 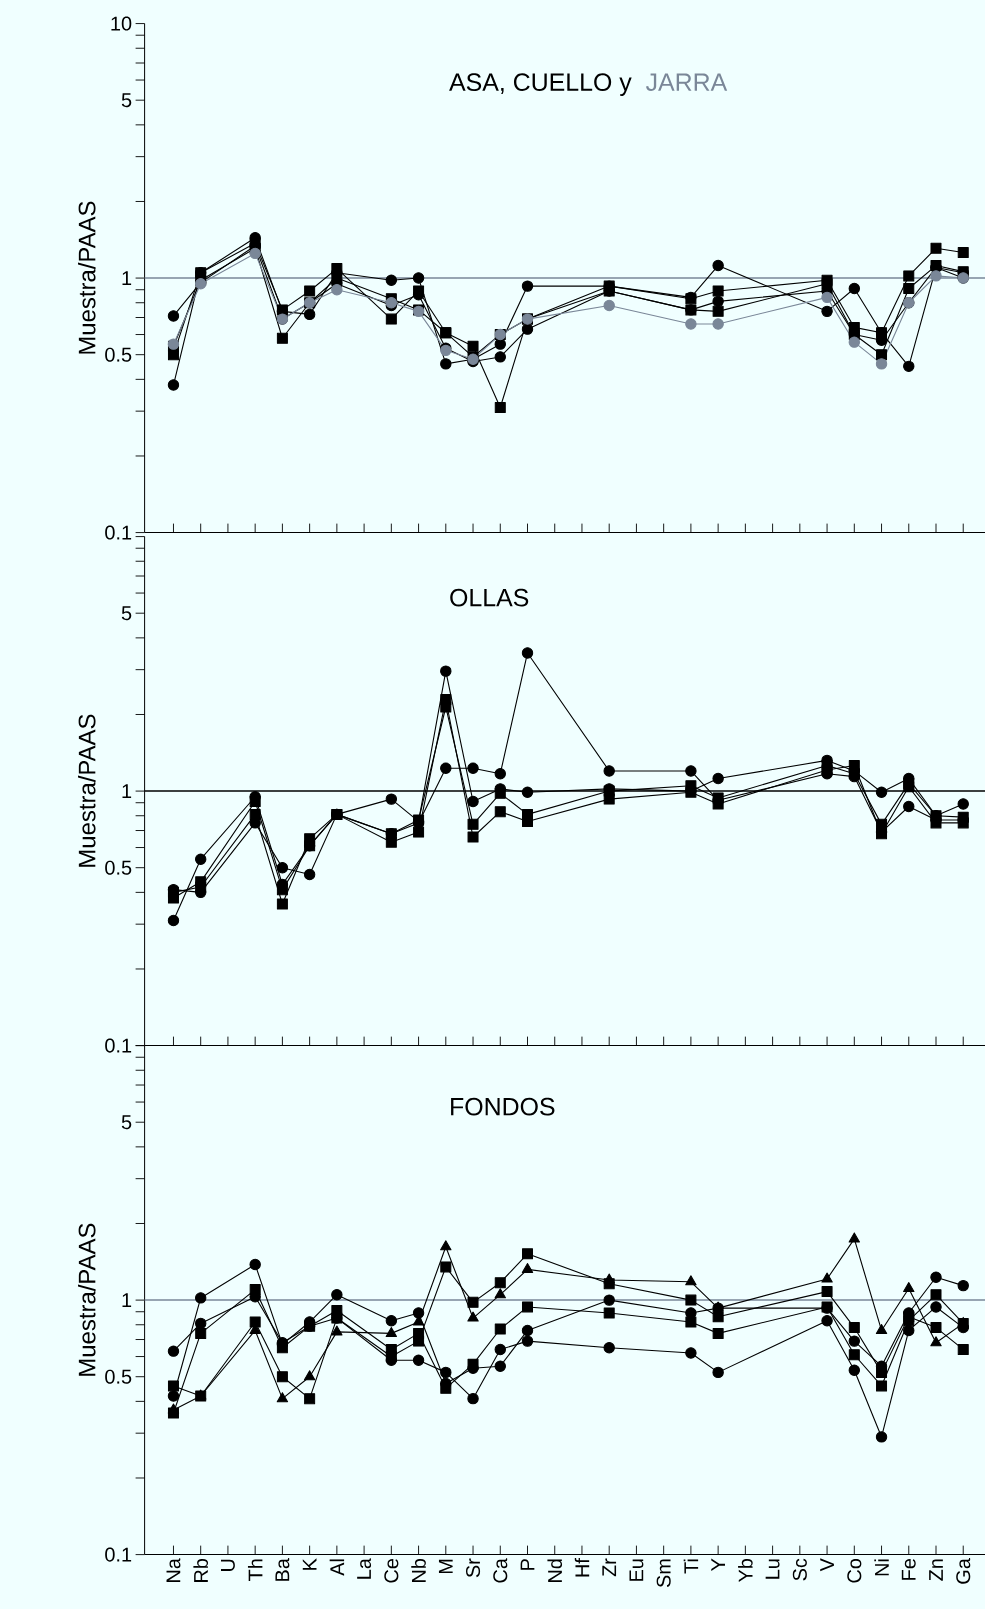 What do you see at coordinates (691, 1566) in the screenshot?
I see `x-tick-label: Ti` at bounding box center [691, 1566].